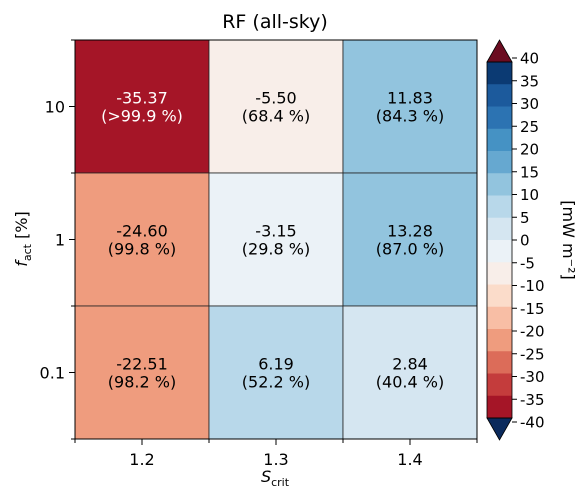 This screenshot has width=579, height=492. What do you see at coordinates (276, 249) in the screenshot?
I see `cell-percent-label: (29.8 %)` at bounding box center [276, 249].